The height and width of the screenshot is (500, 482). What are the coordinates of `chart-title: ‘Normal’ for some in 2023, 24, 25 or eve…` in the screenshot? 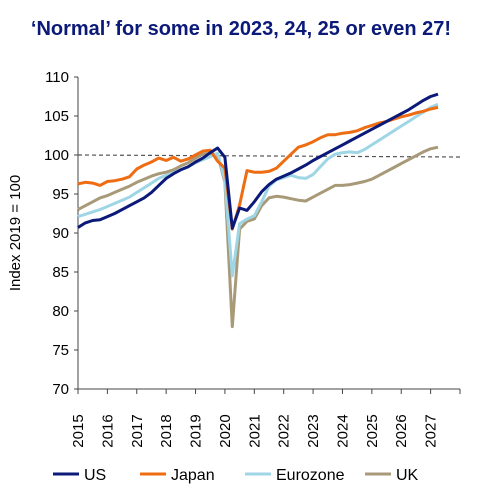 It's located at (241, 29).